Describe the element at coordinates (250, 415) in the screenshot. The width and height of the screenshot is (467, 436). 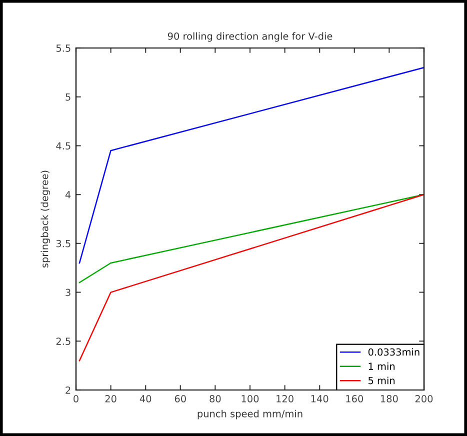
I see `x-axis-title: punch speed mm/min` at that location.